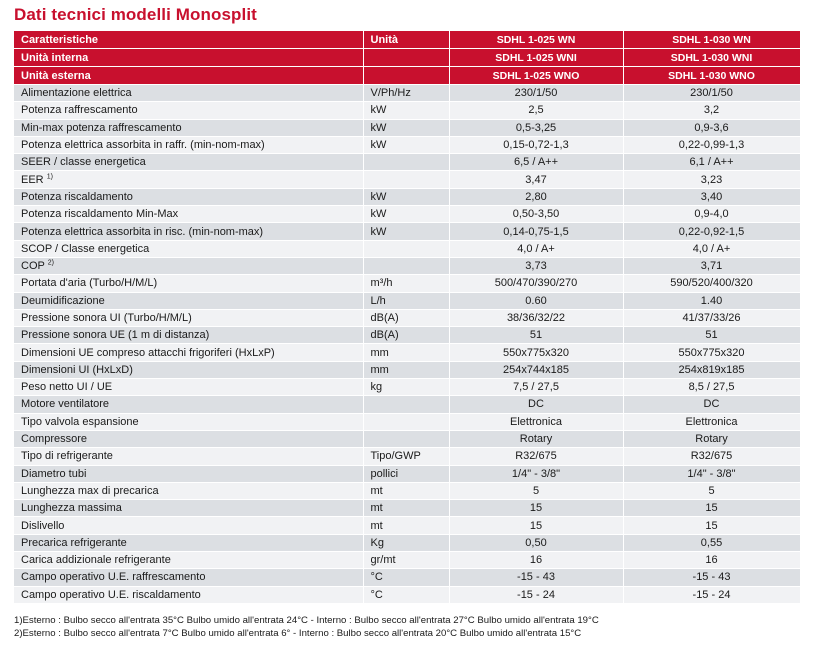  What do you see at coordinates (74, 542) in the screenshot?
I see `row-label: Precarica refrigerante` at bounding box center [74, 542].